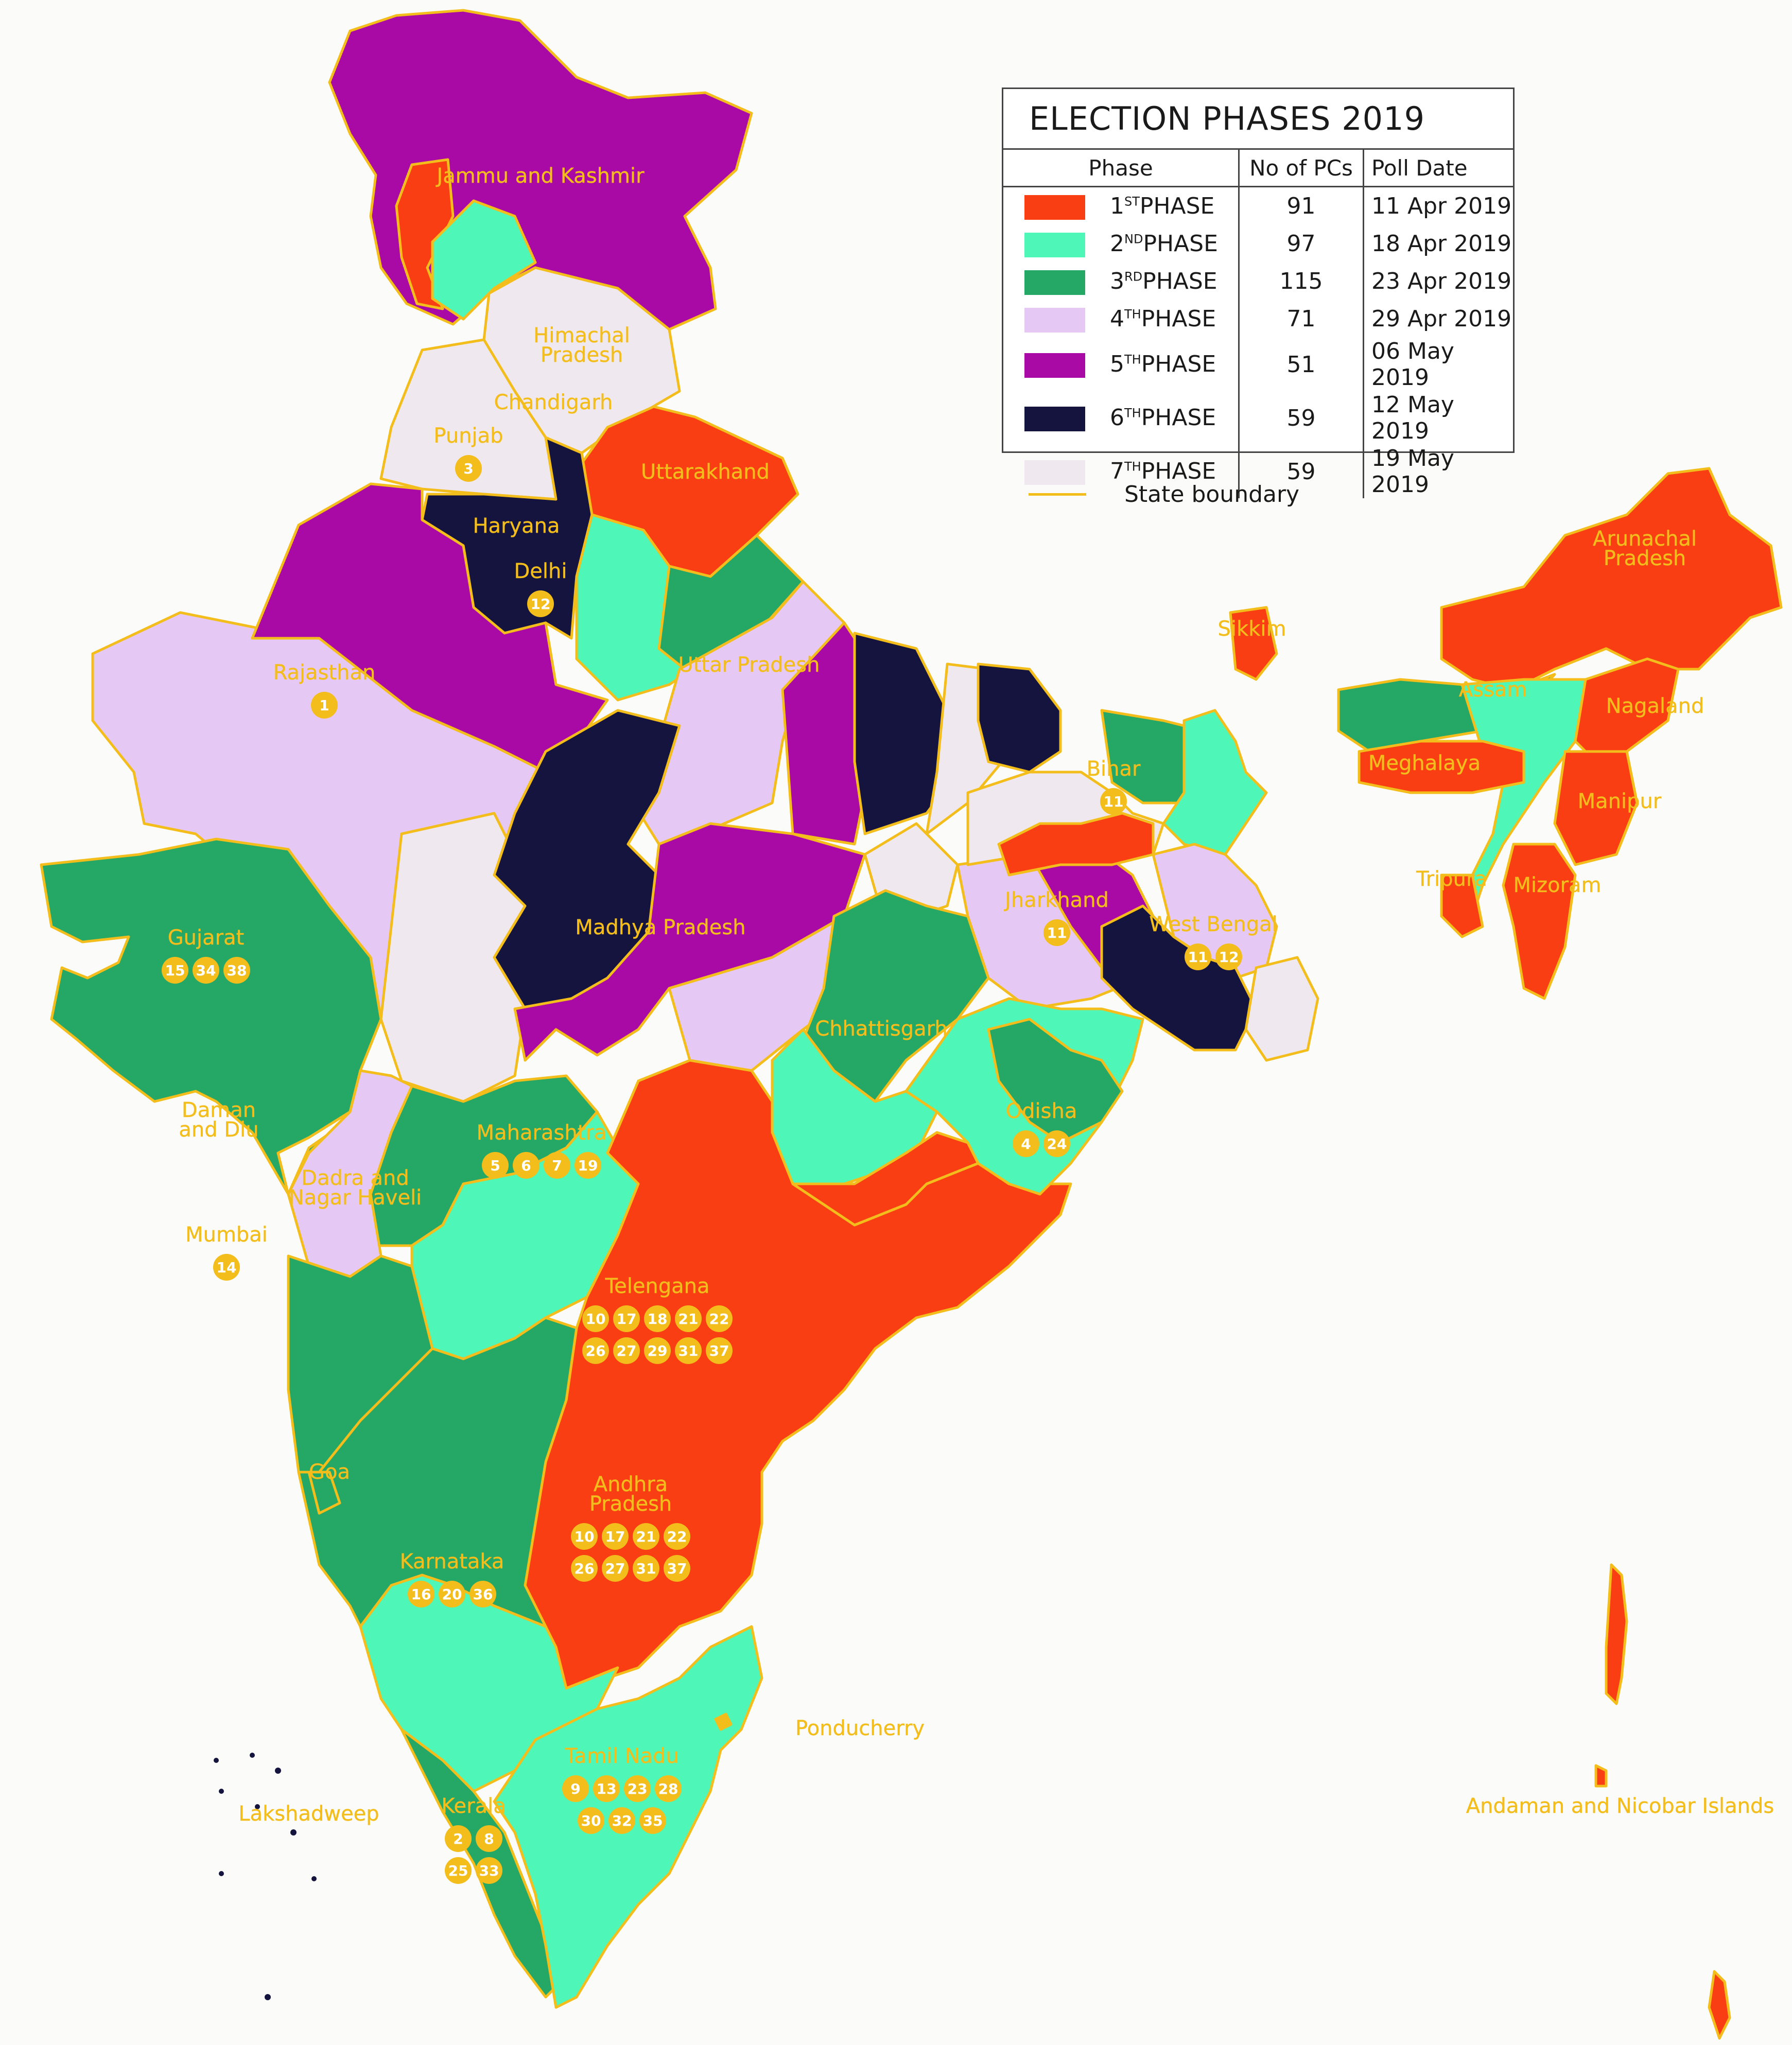 The image size is (1792, 2045). Describe the element at coordinates (1134, 239) in the screenshot. I see `phase-suffix: ND` at that location.